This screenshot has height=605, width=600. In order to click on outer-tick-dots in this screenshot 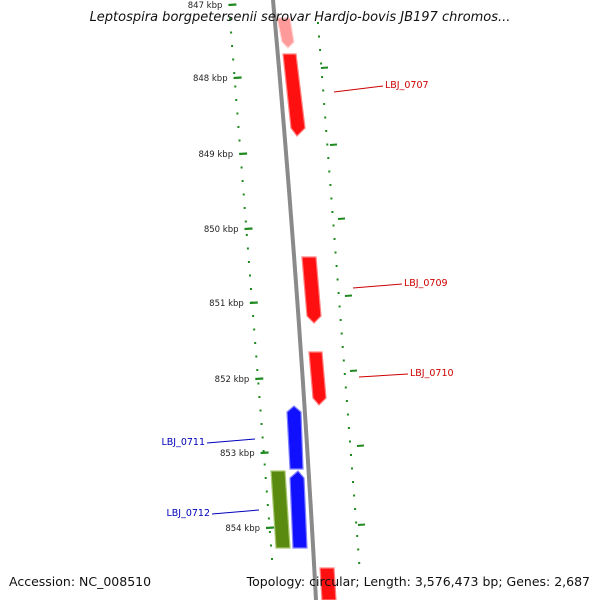, I will do `click(339, 293)`.